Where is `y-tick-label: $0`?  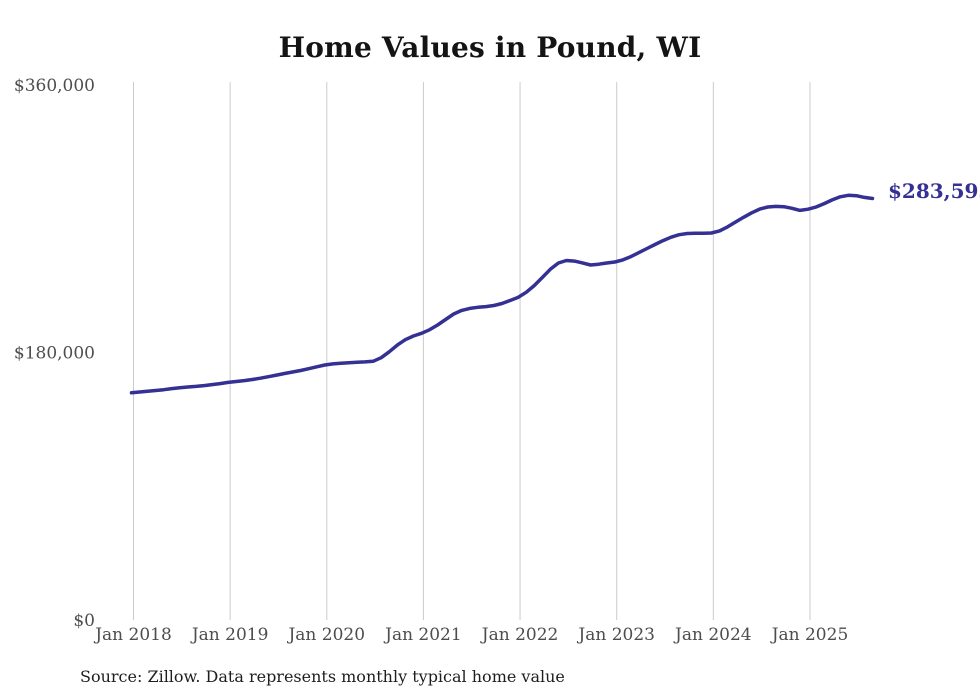
y-tick-label: $0 is located at coordinates (84, 621).